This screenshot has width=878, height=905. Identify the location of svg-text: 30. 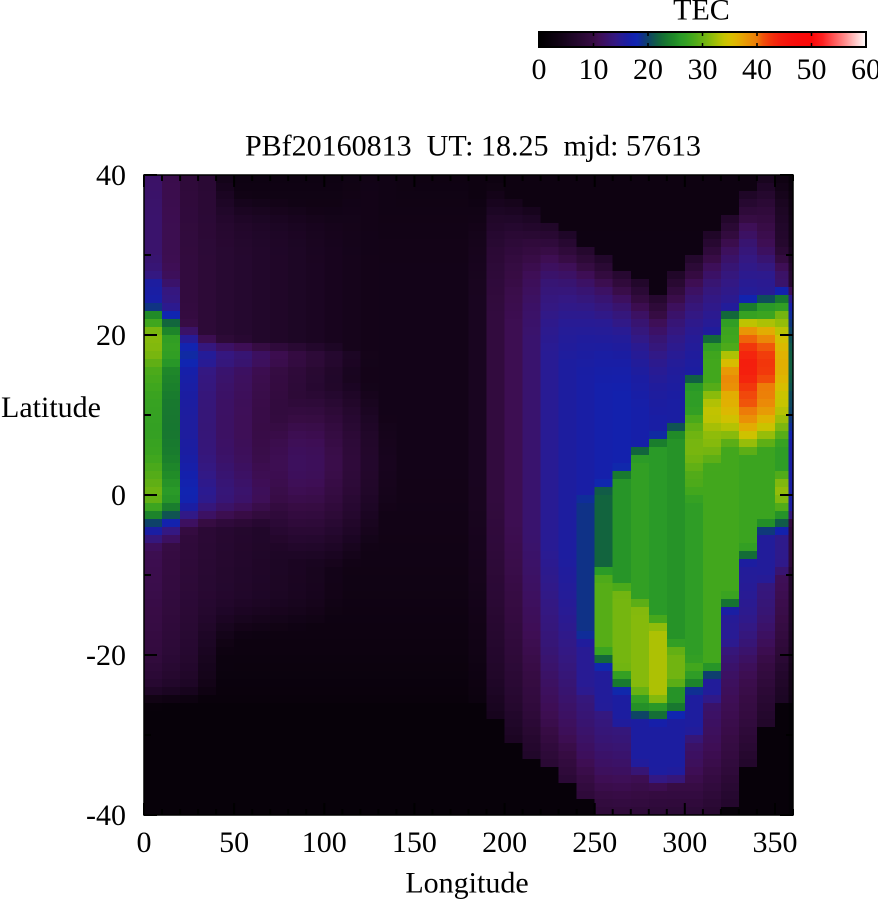
(703, 69).